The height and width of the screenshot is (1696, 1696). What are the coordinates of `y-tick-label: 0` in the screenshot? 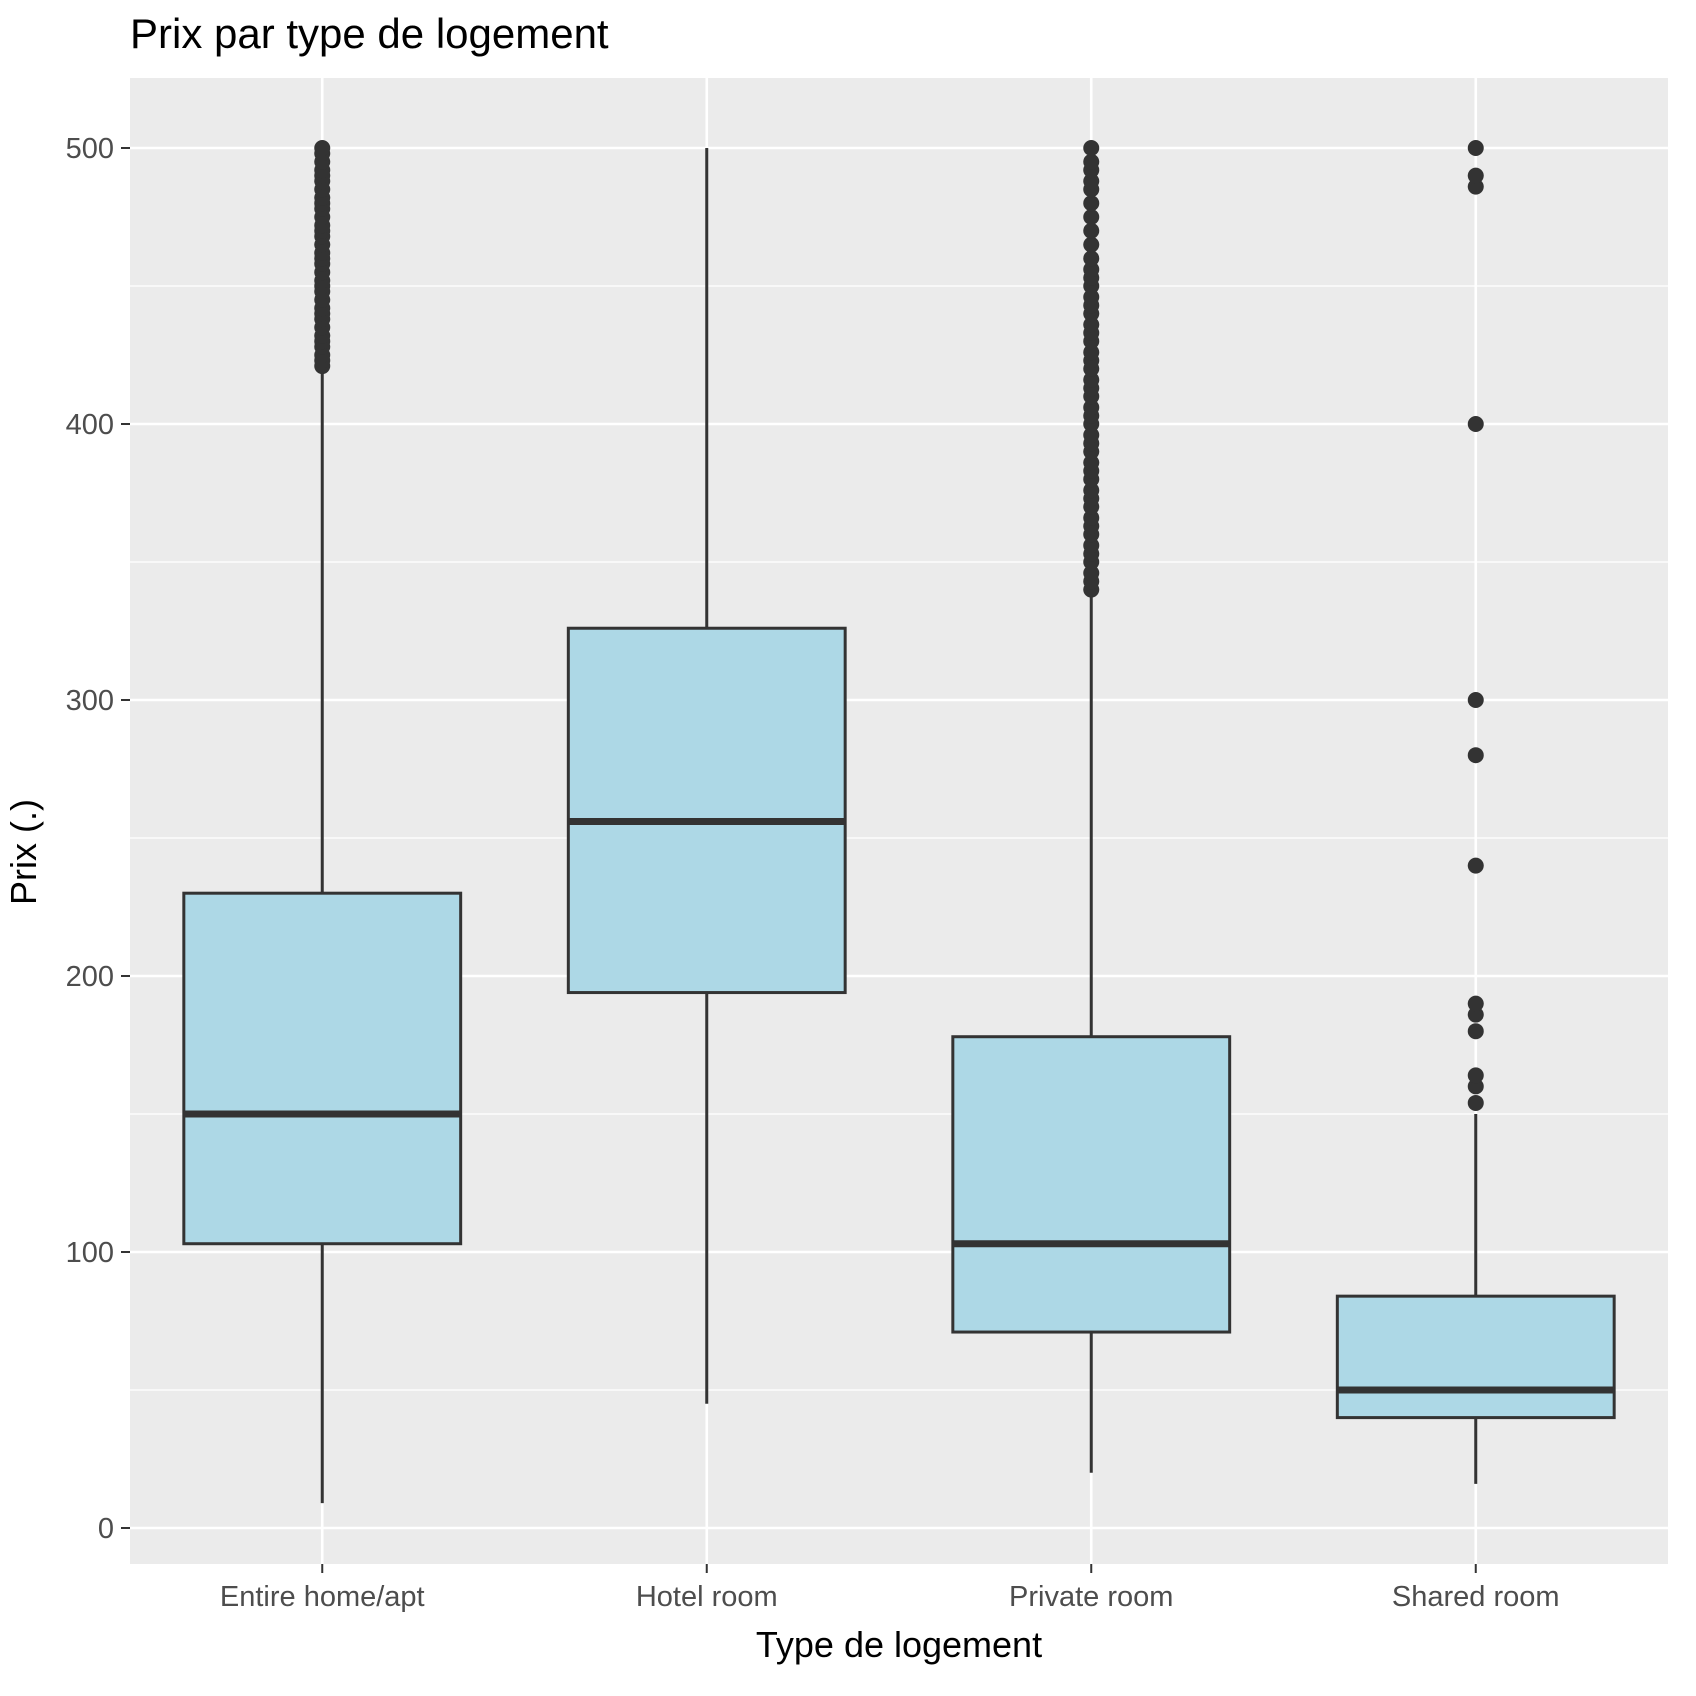 It's located at (106, 1529).